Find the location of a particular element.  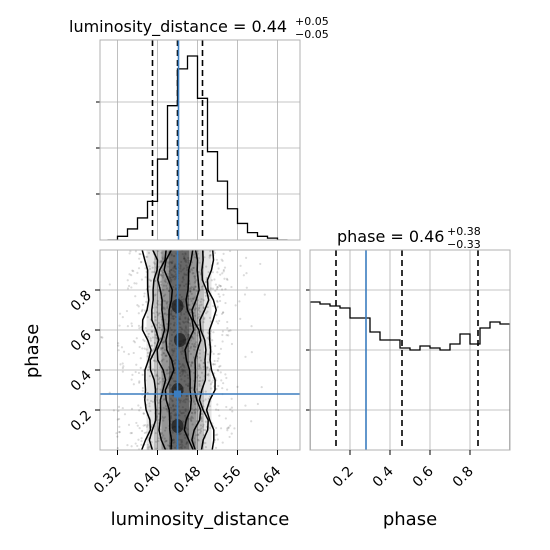

phase-title-sub: −0.33 is located at coordinates (464, 244).